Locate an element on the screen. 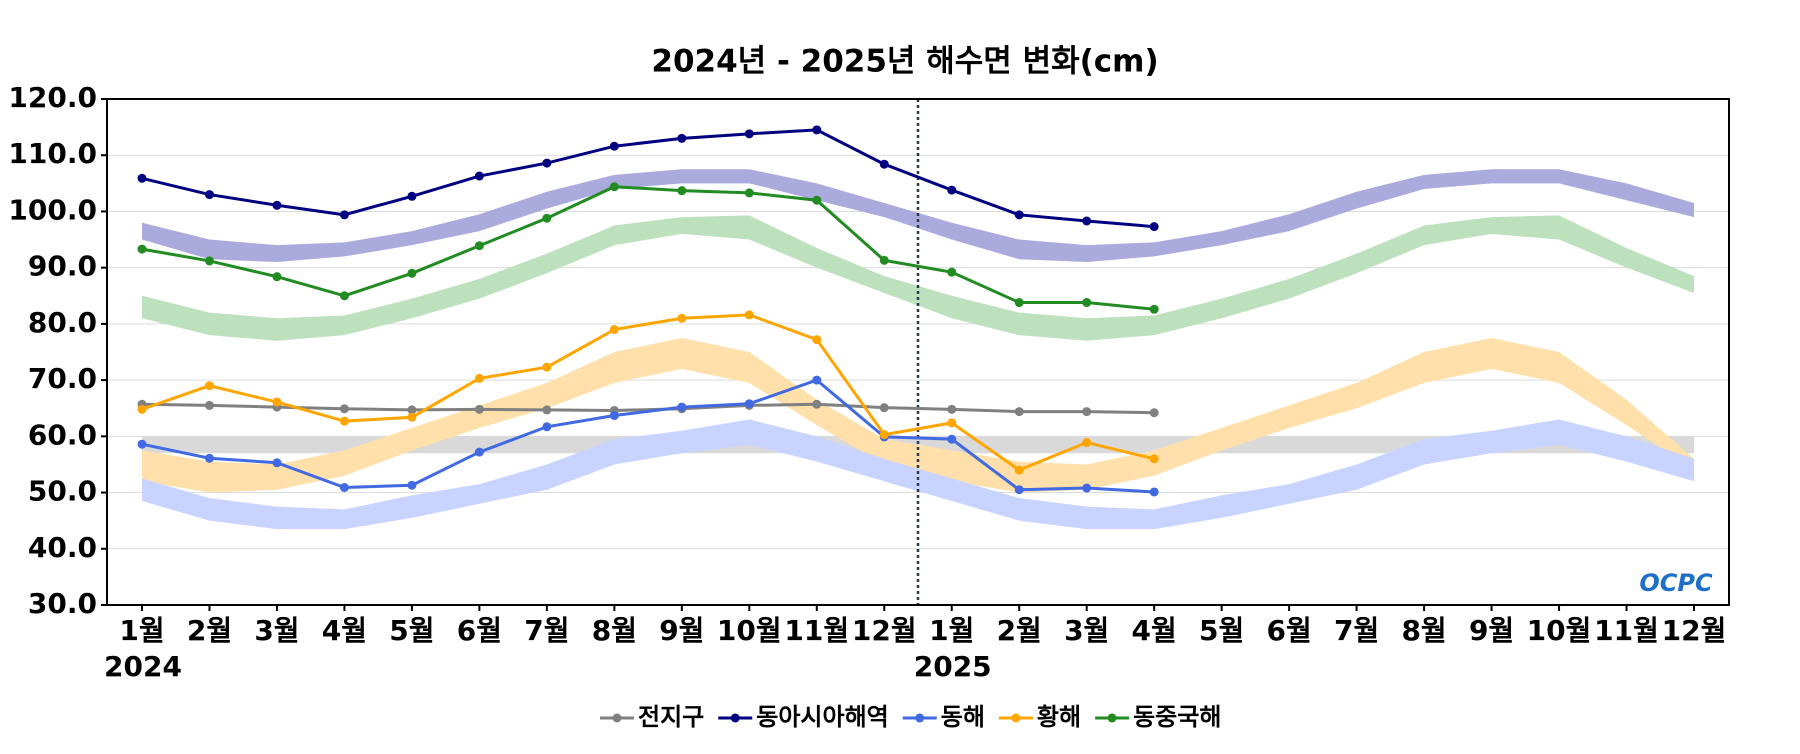 The height and width of the screenshot is (754, 1800). x-tick-label: 7월 is located at coordinates (546, 630).